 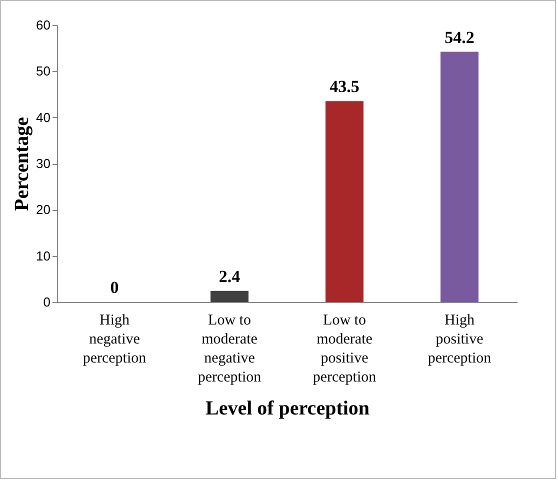 I want to click on x-tick-label: High negative perception, so click(x=114, y=339).